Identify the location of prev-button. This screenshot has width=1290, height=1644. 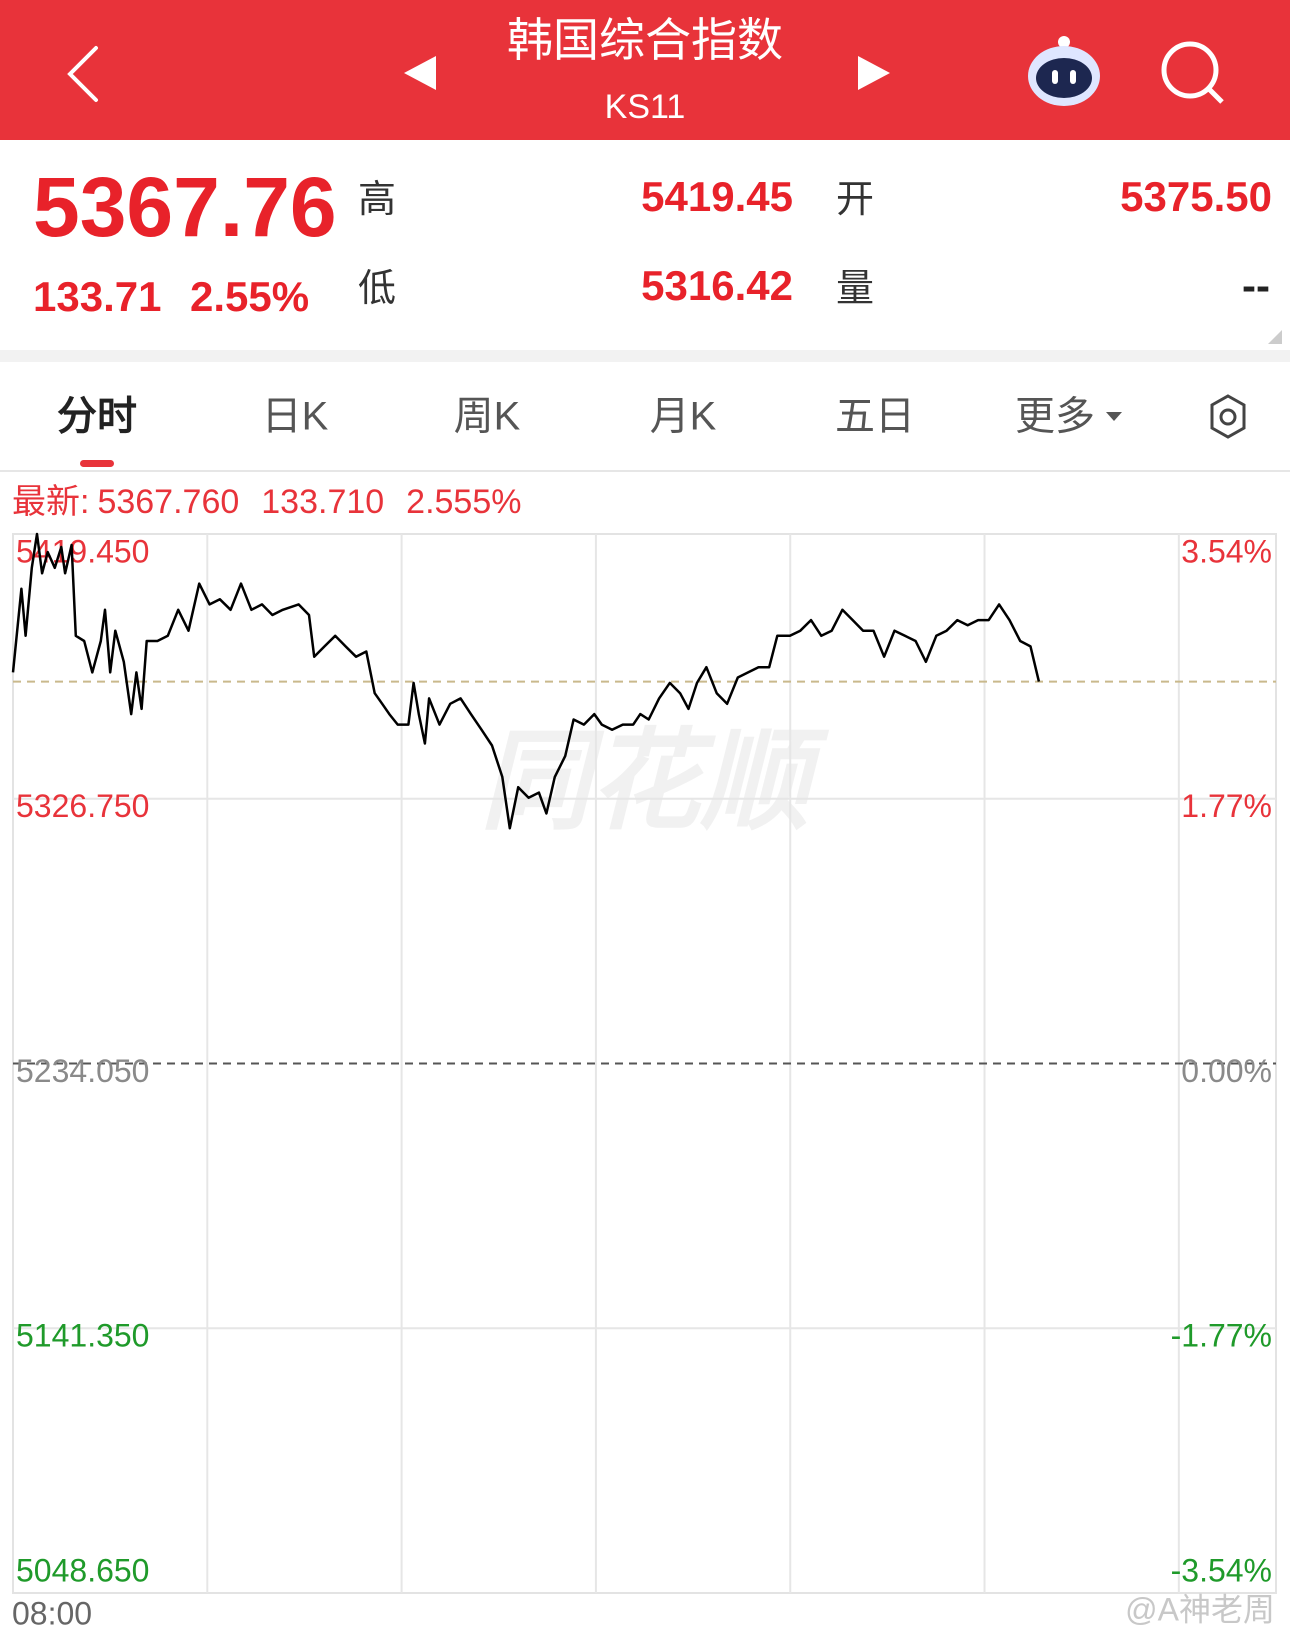
(420, 73).